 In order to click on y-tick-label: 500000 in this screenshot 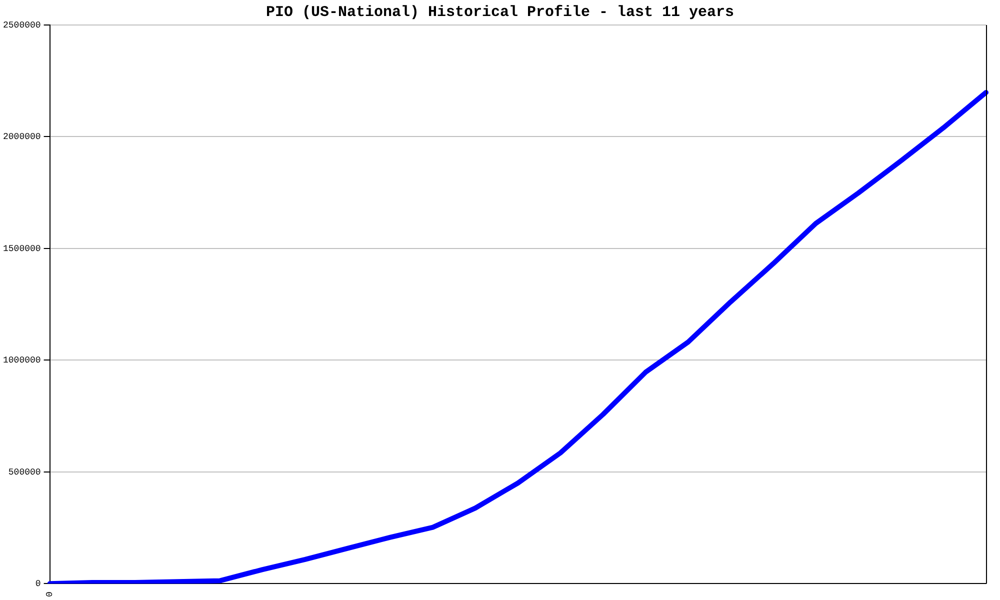, I will do `click(24, 472)`.